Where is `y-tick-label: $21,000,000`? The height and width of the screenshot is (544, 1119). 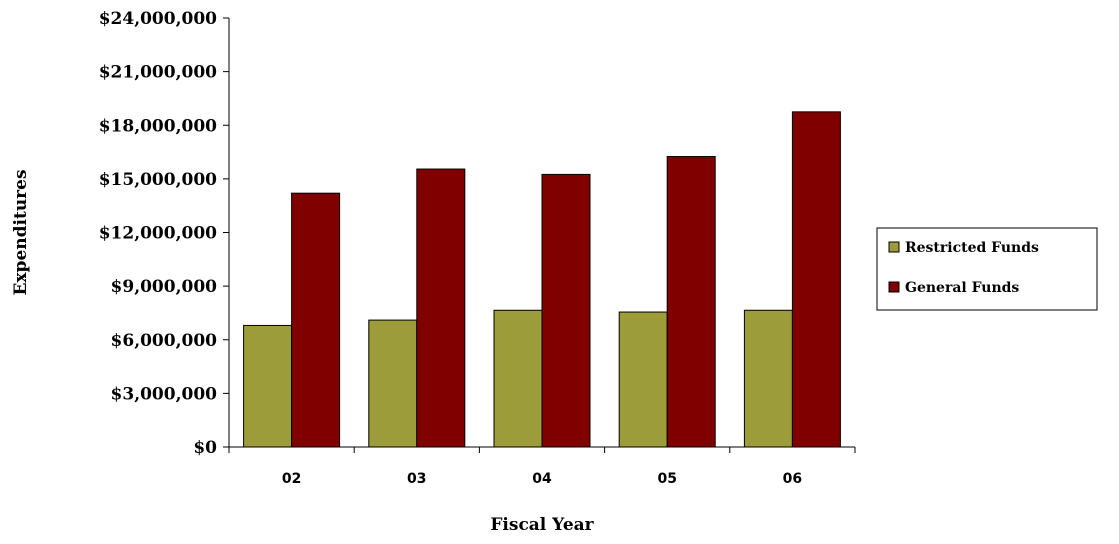
y-tick-label: $21,000,000 is located at coordinates (158, 73).